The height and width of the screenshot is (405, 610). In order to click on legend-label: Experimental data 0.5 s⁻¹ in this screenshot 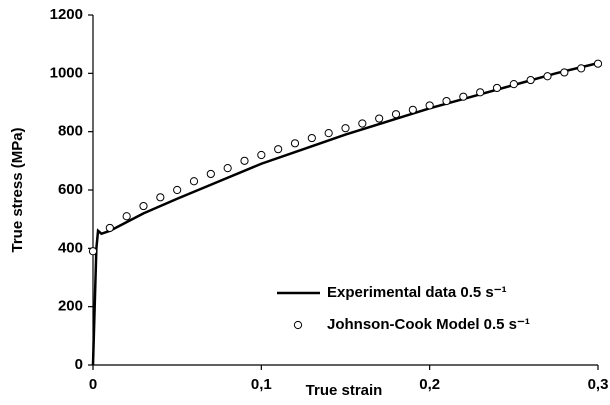, I will do `click(417, 292)`.